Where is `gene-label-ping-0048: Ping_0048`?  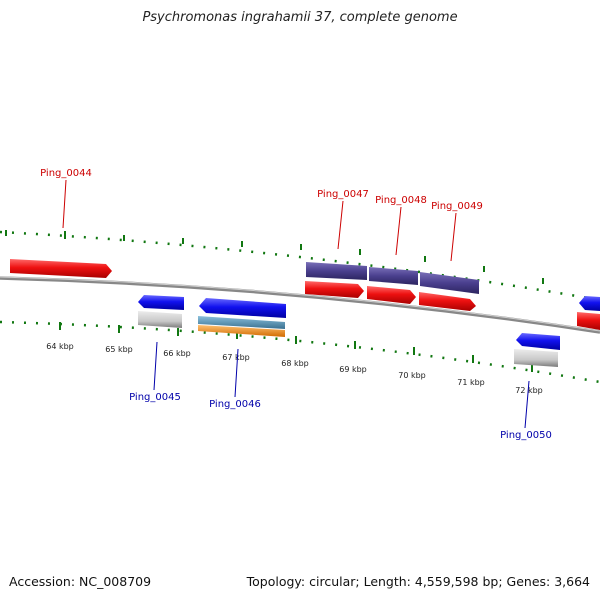 gene-label-ping-0048: Ping_0048 is located at coordinates (401, 200).